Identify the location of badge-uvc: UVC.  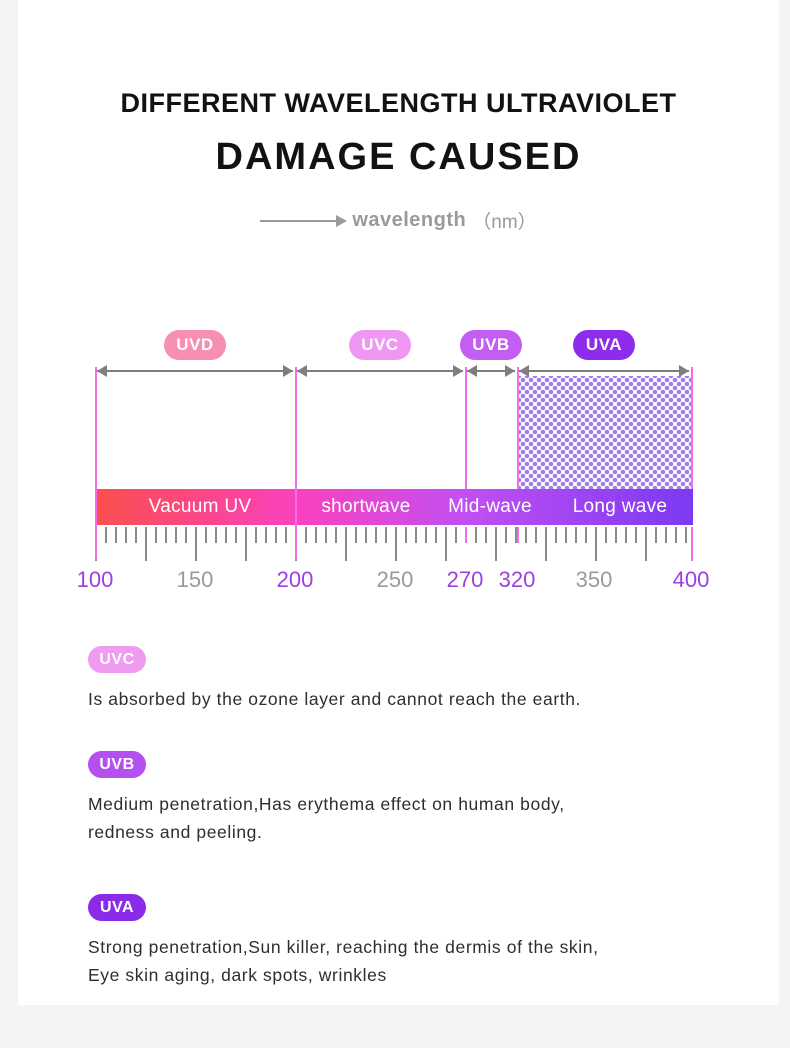
(380, 345).